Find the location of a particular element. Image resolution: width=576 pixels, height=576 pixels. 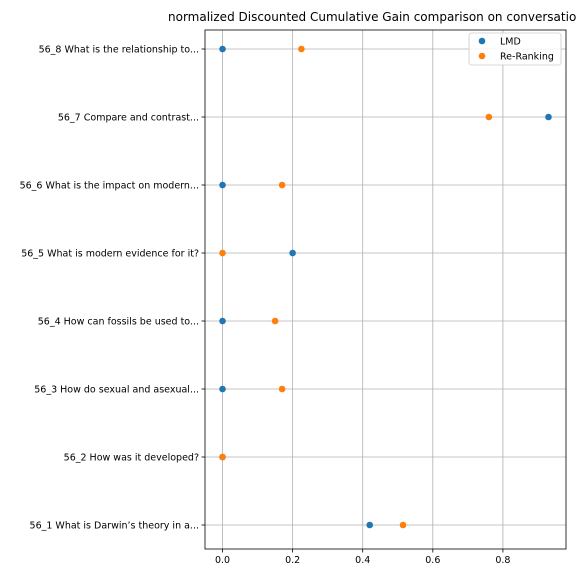

legend: LMD Re-Ranking is located at coordinates (515, 49).